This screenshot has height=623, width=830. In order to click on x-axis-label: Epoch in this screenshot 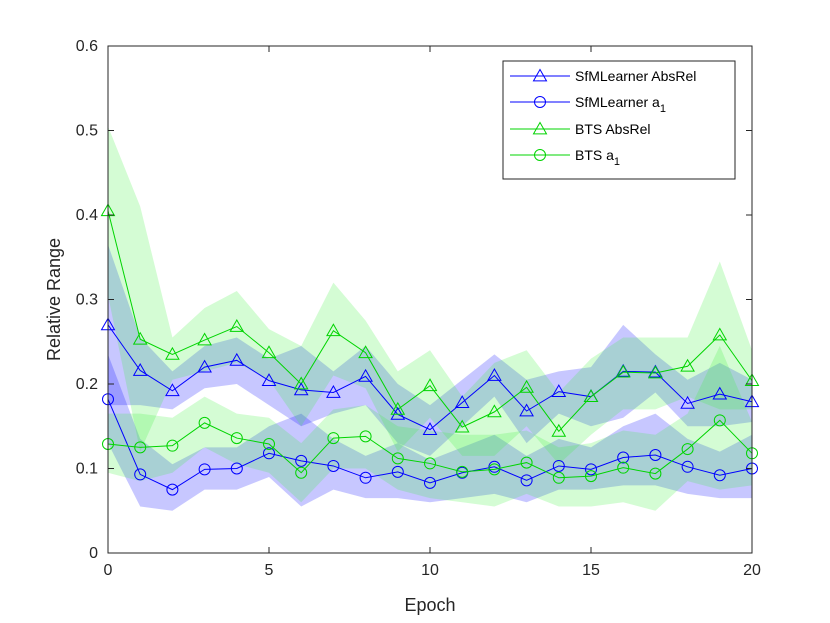, I will do `click(429, 605)`.